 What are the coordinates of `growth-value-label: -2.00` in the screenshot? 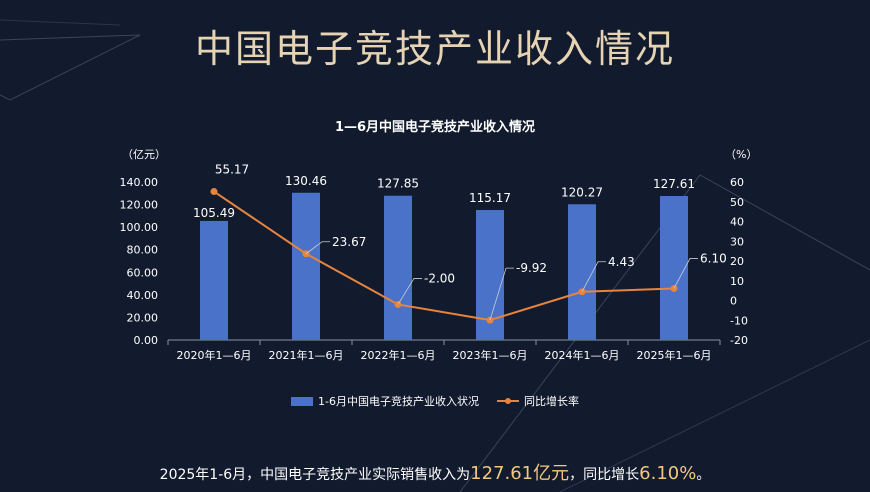 It's located at (439, 278).